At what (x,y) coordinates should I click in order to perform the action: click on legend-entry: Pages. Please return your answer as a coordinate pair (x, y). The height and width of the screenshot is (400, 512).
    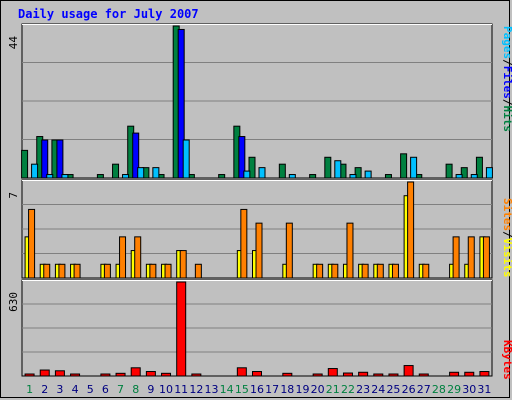
    Looking at the image, I should click on (506, 42).